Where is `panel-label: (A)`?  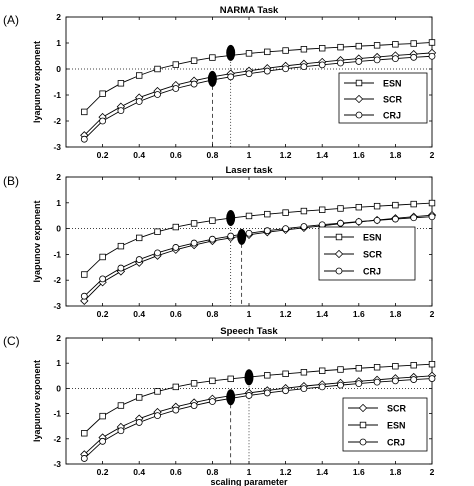 panel-label: (A) is located at coordinates (11, 20).